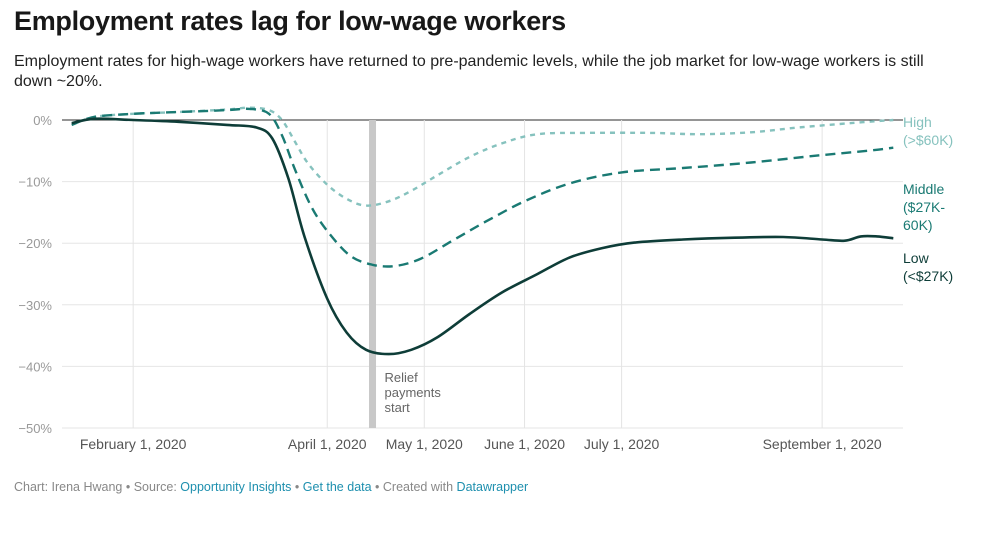  I want to click on footer-sep: •, so click(297, 487).